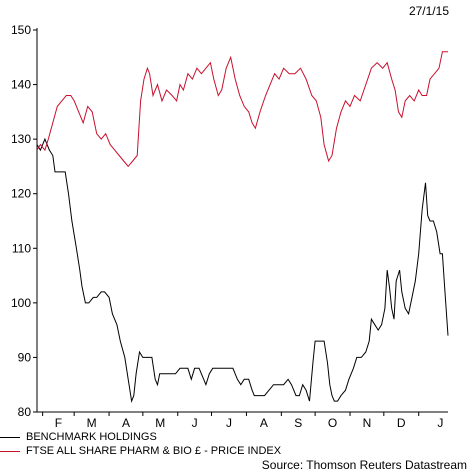 The height and width of the screenshot is (476, 475). I want to click on x-tick-label: F, so click(58, 423).